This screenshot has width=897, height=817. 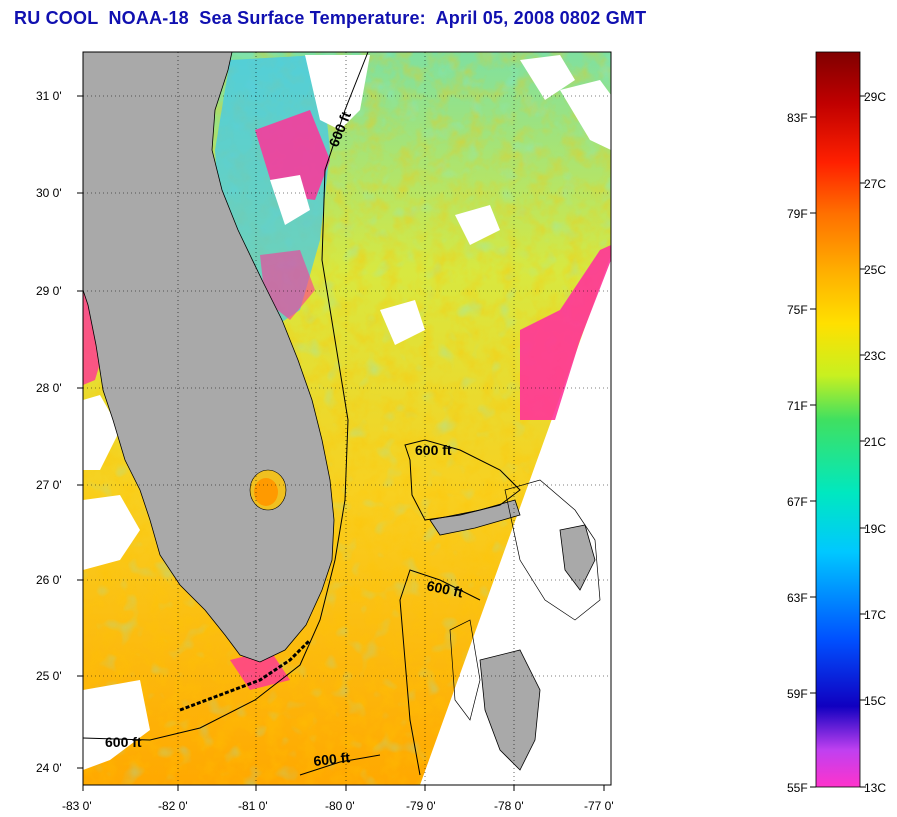 What do you see at coordinates (49, 388) in the screenshot?
I see `lat-tick-label: 28 0'` at bounding box center [49, 388].